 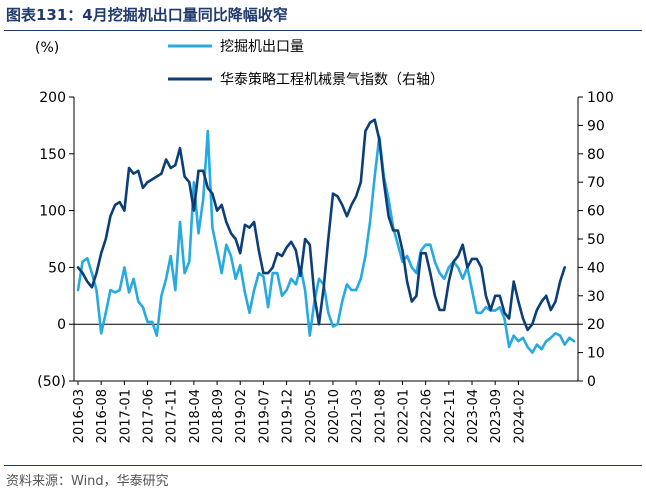 What do you see at coordinates (241, 416) in the screenshot?
I see `x-tick-label: 2019-02` at bounding box center [241, 416].